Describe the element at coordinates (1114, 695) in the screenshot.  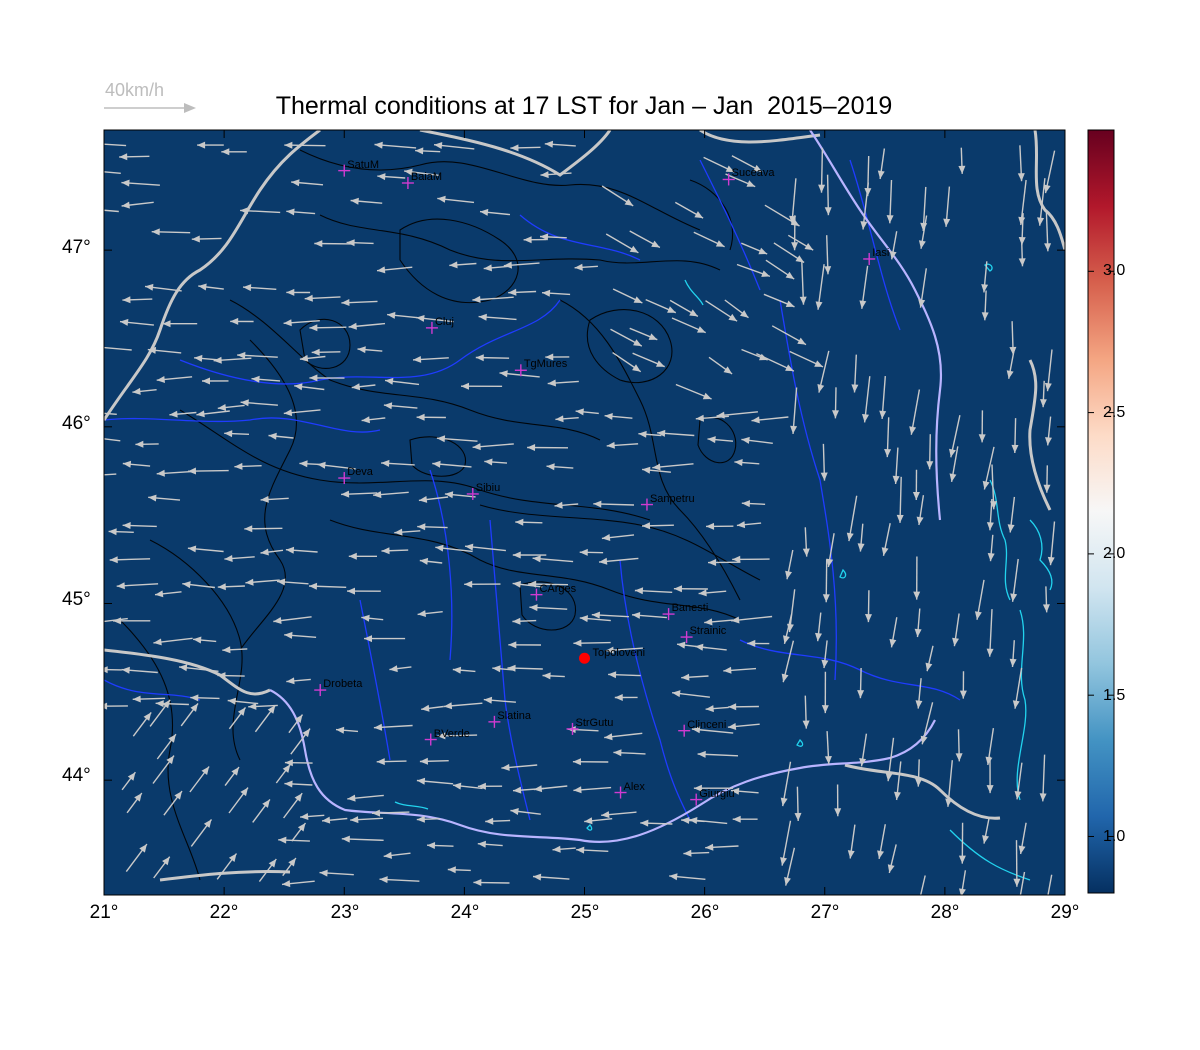
I see `colorbar-tick-1-5: 1.5` at that location.